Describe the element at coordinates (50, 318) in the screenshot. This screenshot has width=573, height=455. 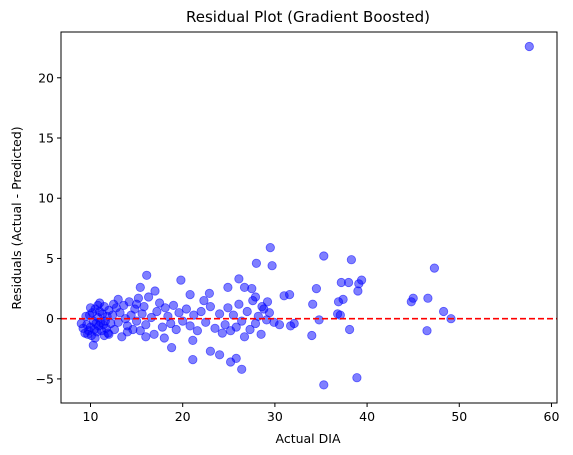
I see `y-tick-label: 0` at that location.